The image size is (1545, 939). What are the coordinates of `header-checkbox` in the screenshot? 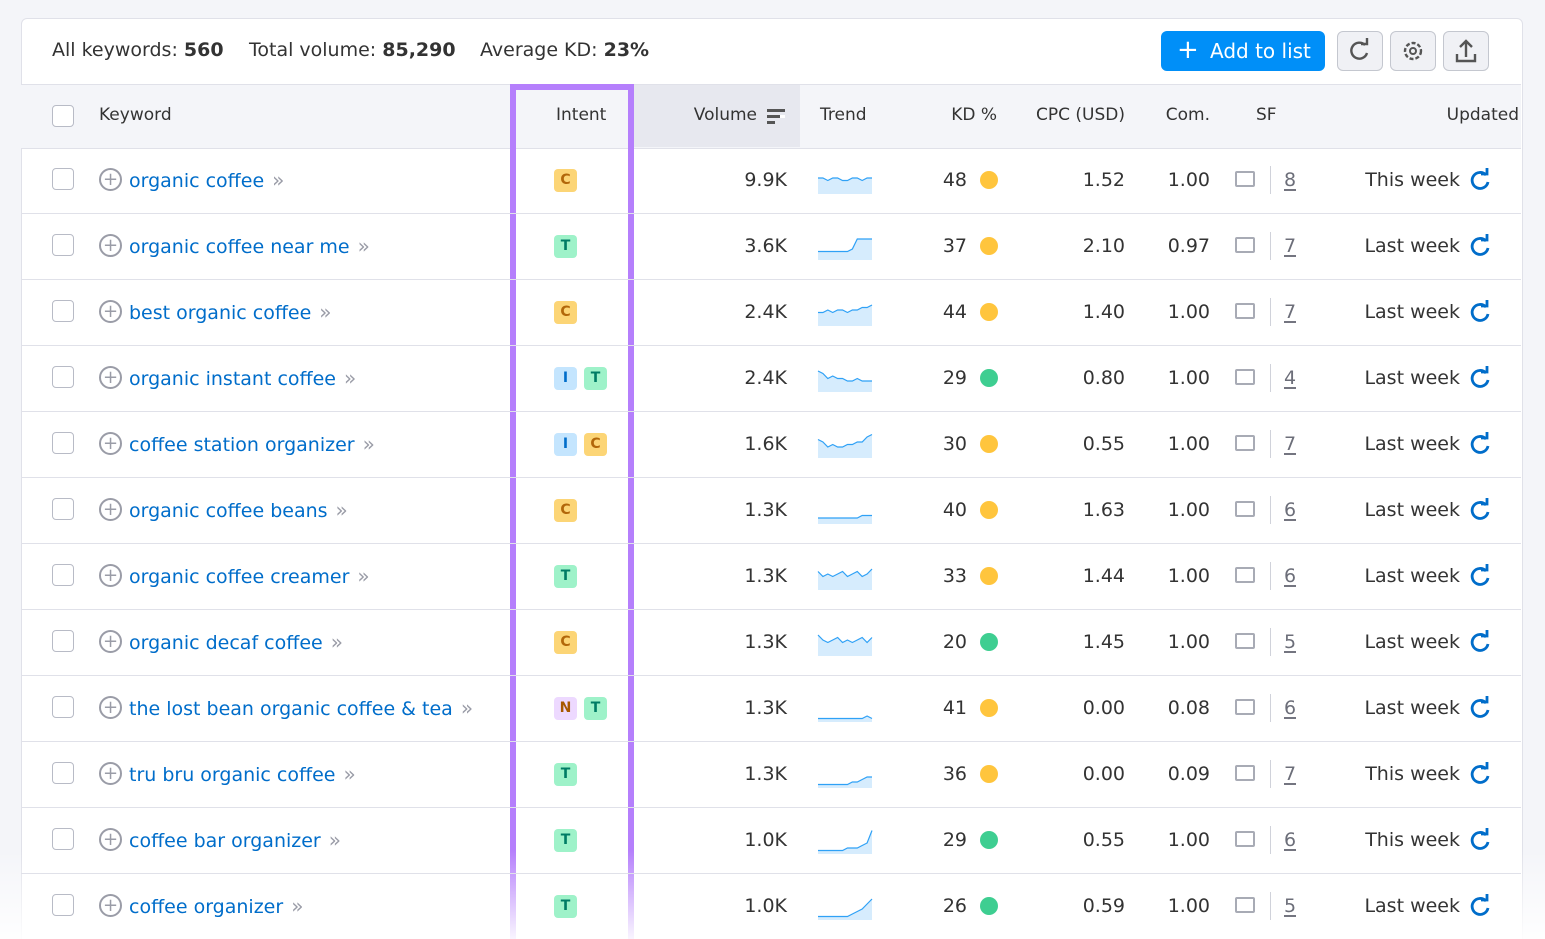 It's located at (63, 116).